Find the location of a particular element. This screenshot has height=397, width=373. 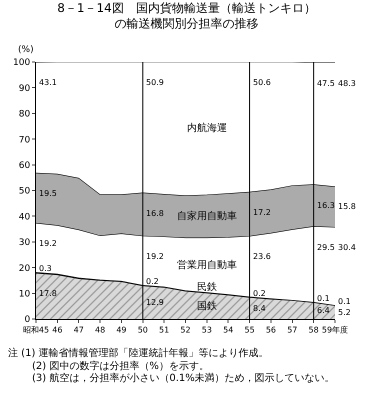

data-label: 29.5 is located at coordinates (326, 247).